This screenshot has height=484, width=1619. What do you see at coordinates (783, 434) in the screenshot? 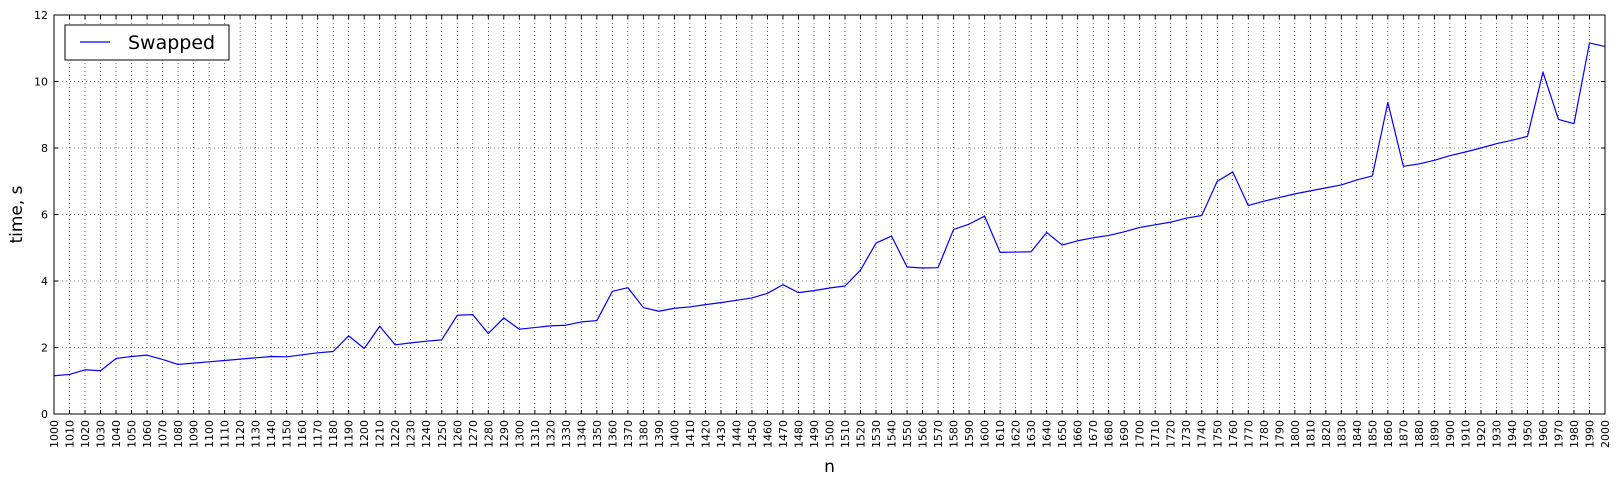
I see `x-tick-label: 1470` at bounding box center [783, 434].